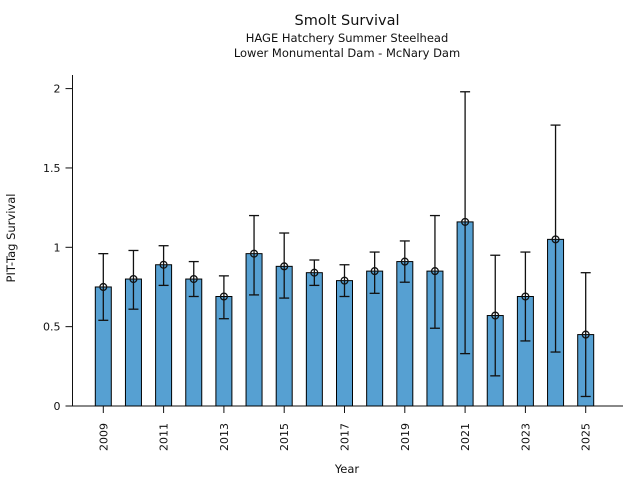 The image size is (640, 480). Describe the element at coordinates (347, 38) in the screenshot. I see `chart-subtitle-line1: HAGE Hatchery Summer Steelhead` at that location.